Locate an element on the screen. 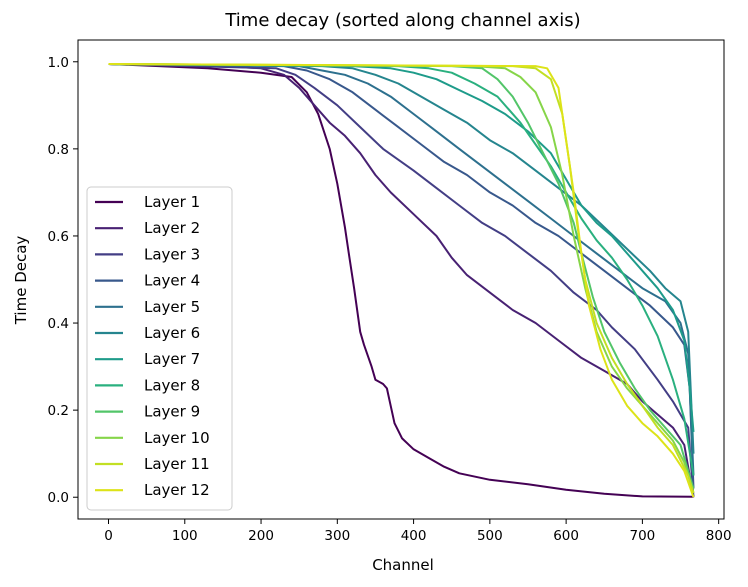 Image resolution: width=748 pixels, height=587 pixels. y-tick-label: 0.2 is located at coordinates (58, 411).